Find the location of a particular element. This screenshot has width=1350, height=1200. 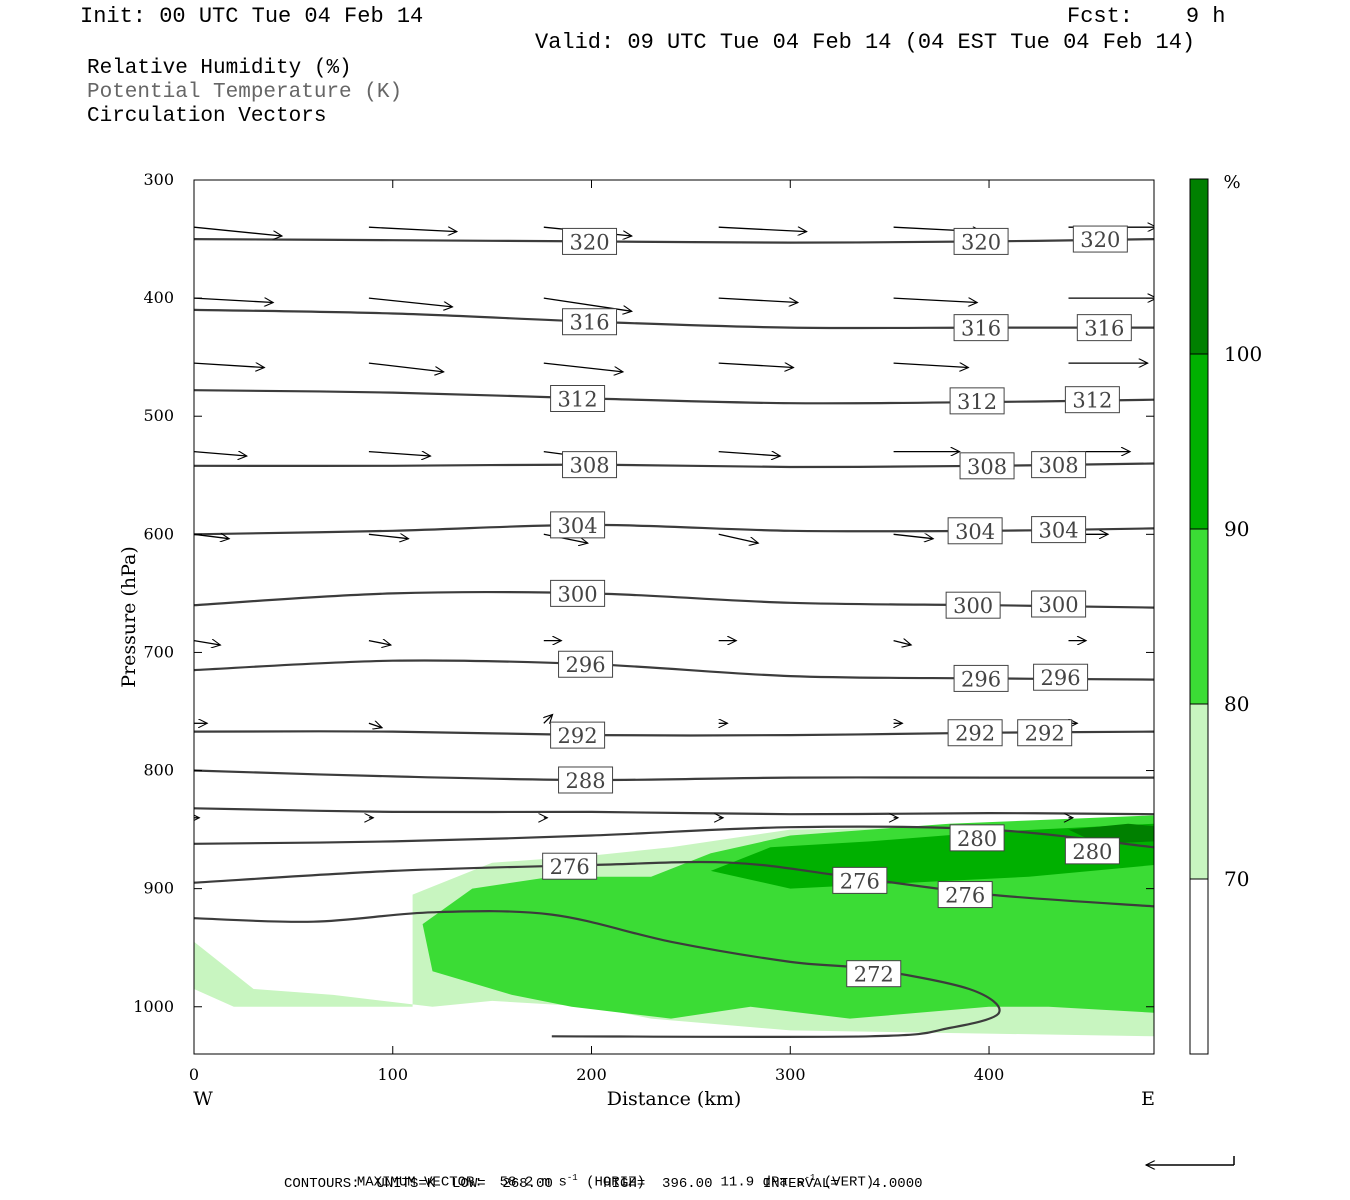

theta-label-312-2: 312 is located at coordinates (1092, 401).